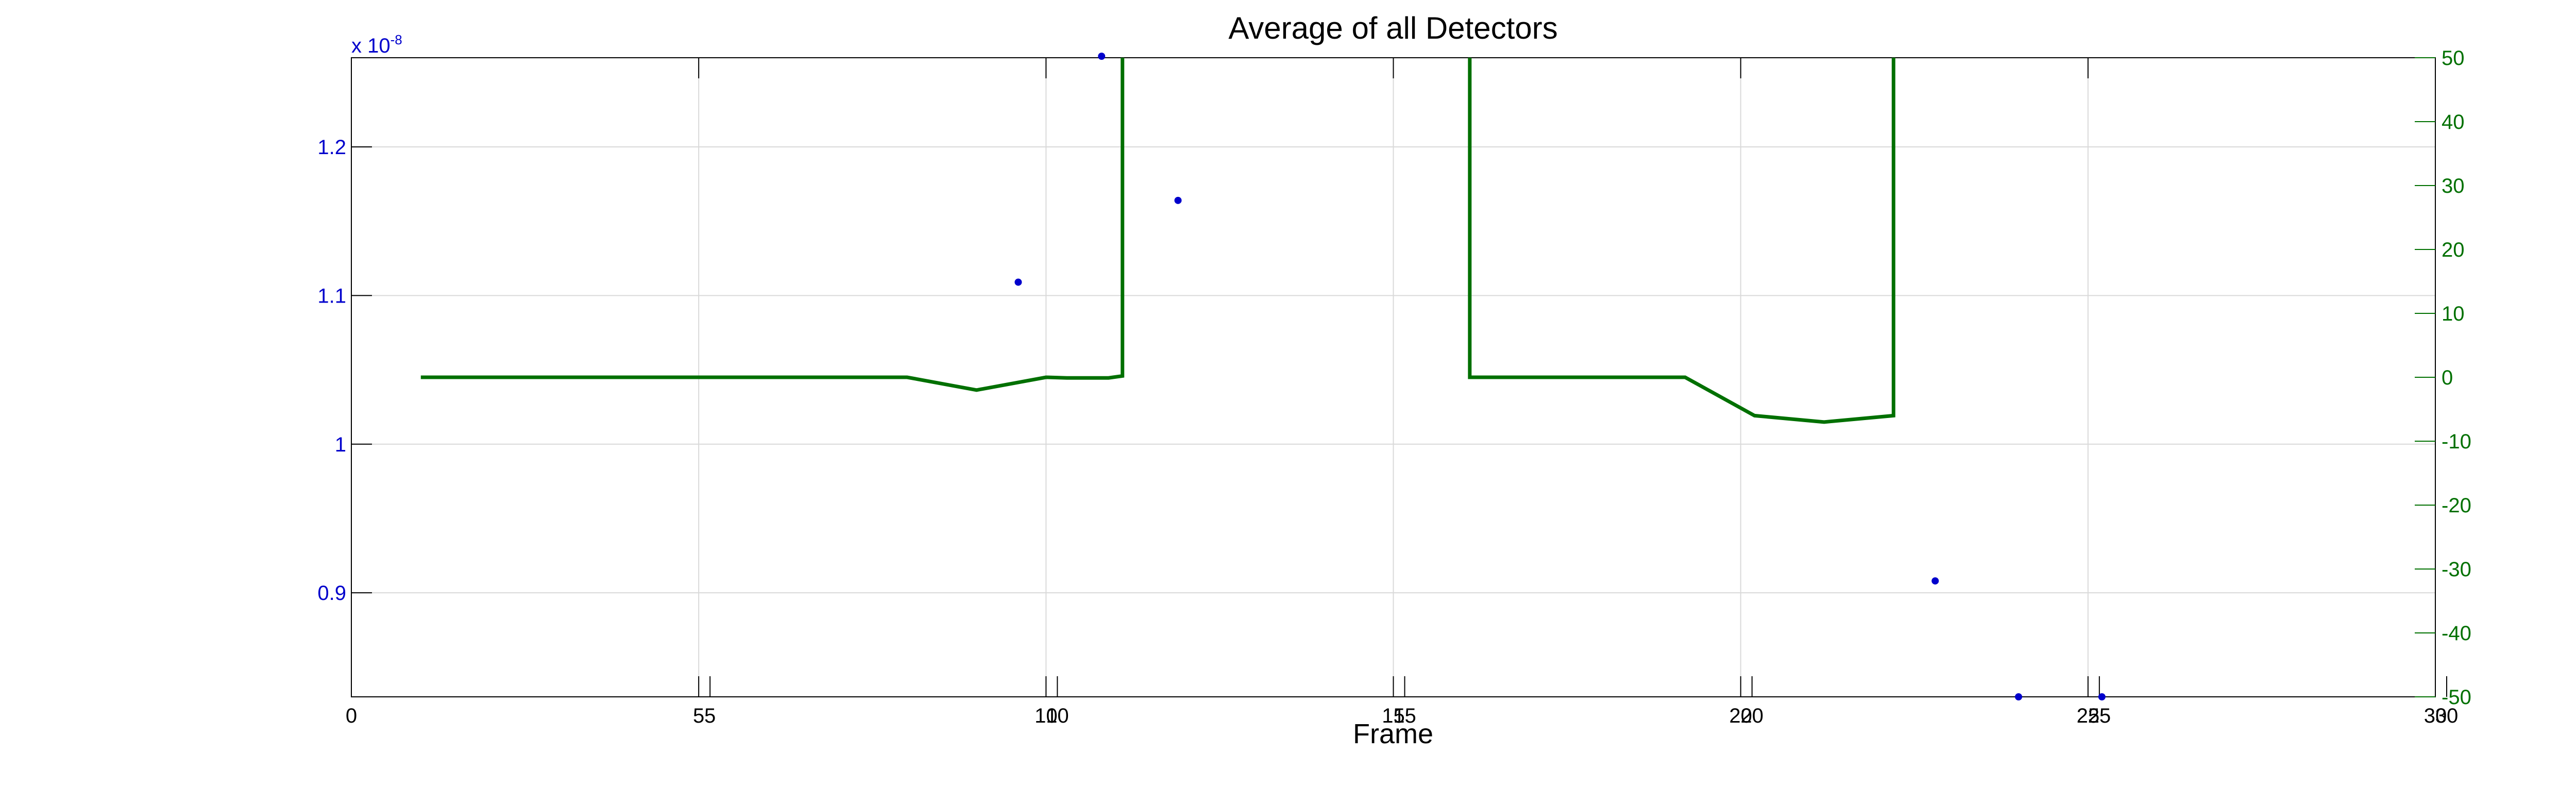  What do you see at coordinates (351, 716) in the screenshot?
I see `x-tick-label: 0` at bounding box center [351, 716].